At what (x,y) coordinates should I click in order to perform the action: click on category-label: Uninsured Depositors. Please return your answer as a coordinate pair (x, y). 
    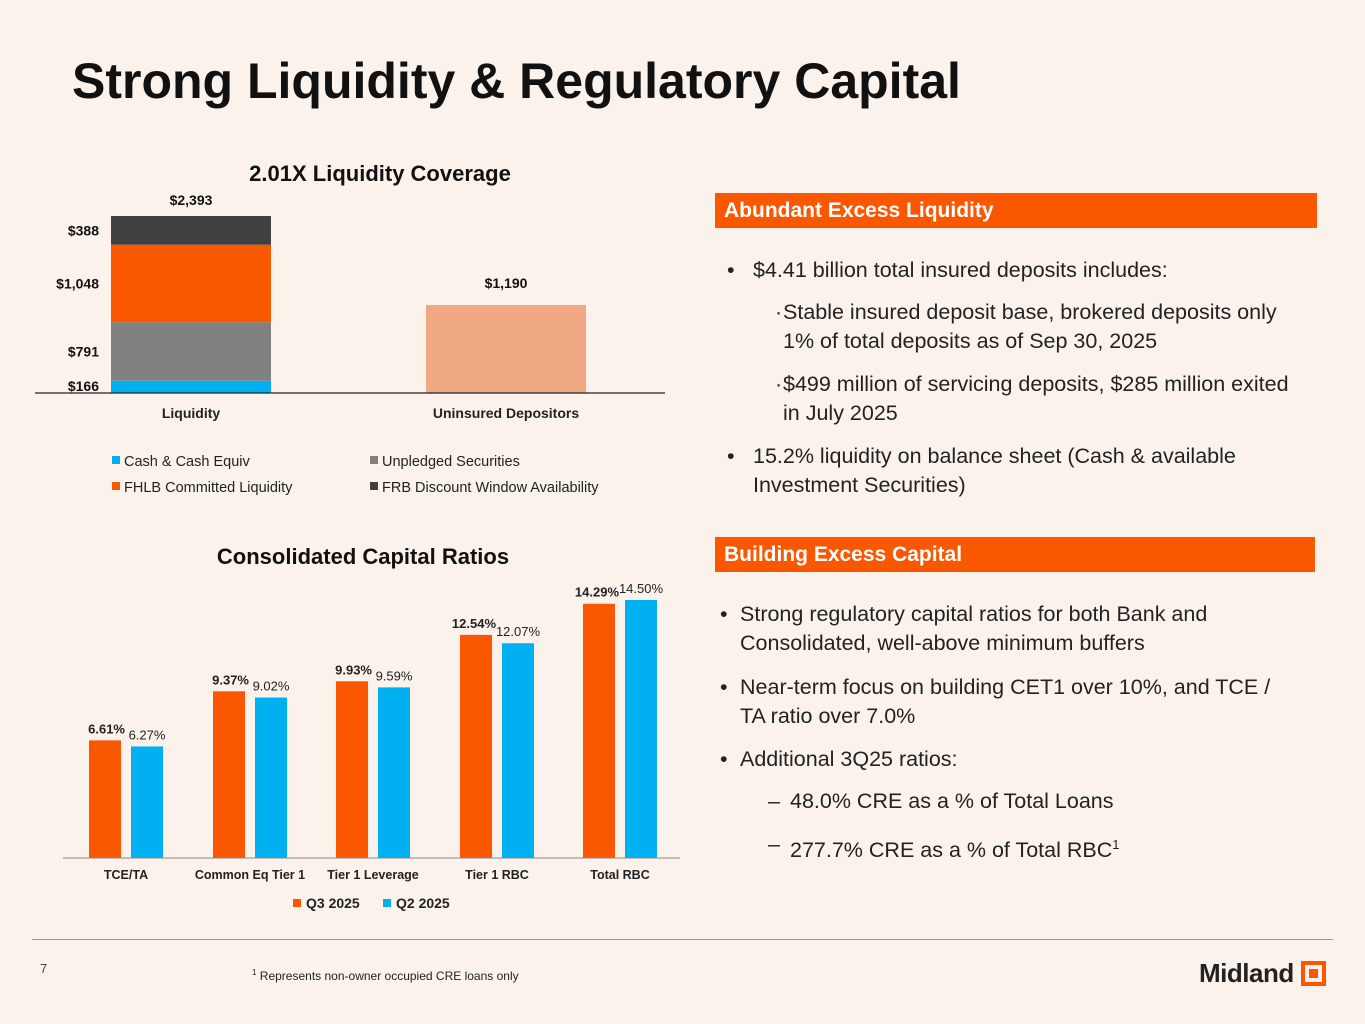
    Looking at the image, I should click on (506, 413).